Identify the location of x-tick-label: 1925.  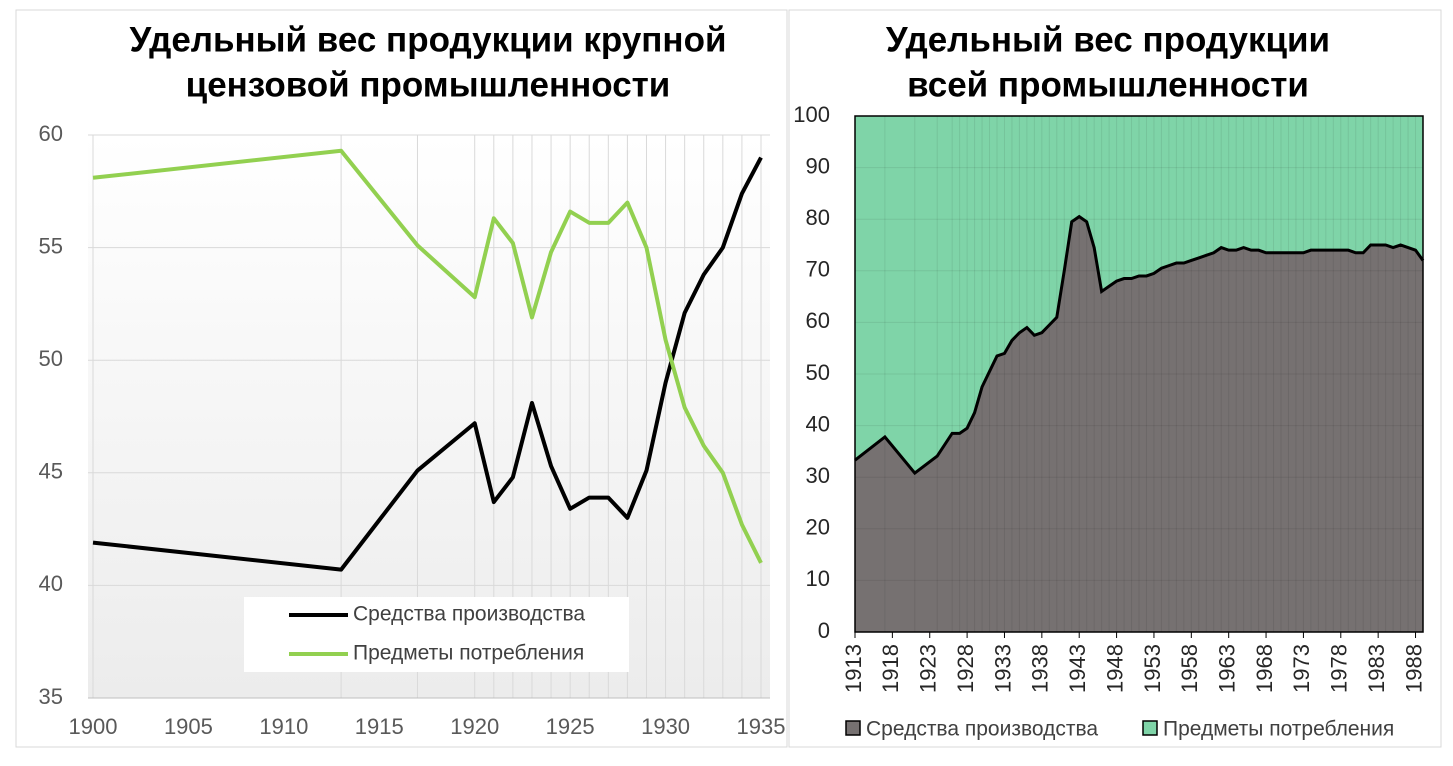
(570, 726).